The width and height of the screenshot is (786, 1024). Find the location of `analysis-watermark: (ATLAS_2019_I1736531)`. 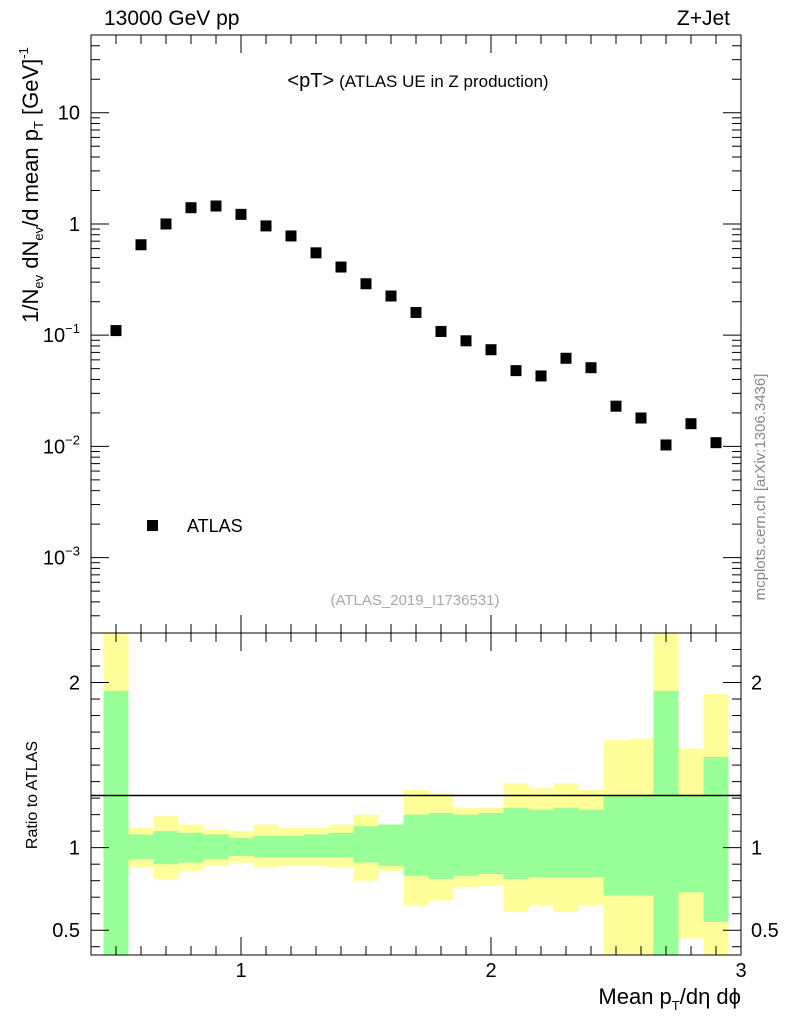

analysis-watermark: (ATLAS_2019_I1736531) is located at coordinates (414, 600).